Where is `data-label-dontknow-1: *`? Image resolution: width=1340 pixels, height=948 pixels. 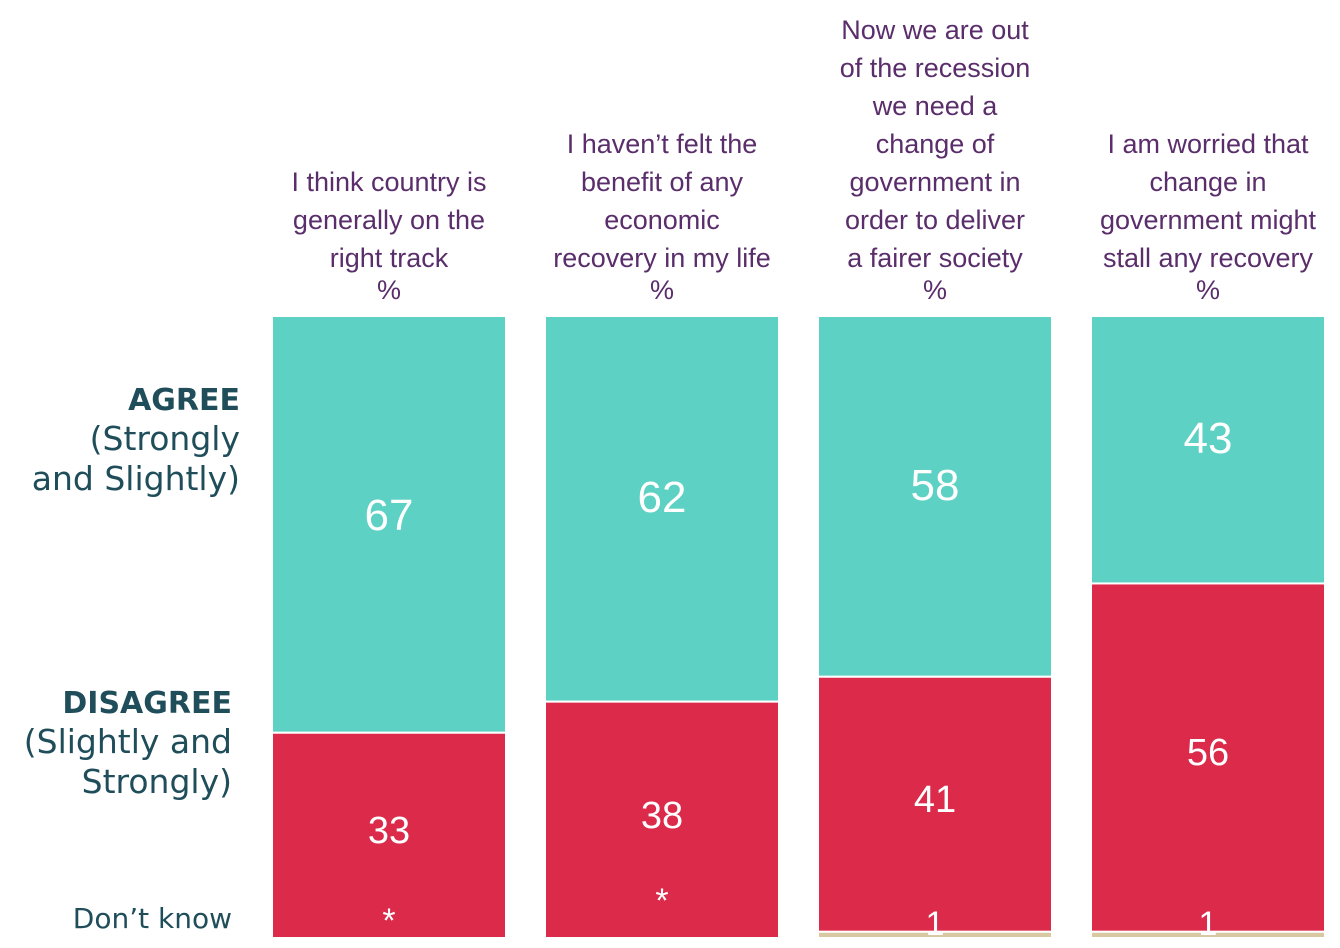 data-label-dontknow-1: * is located at coordinates (388, 921).